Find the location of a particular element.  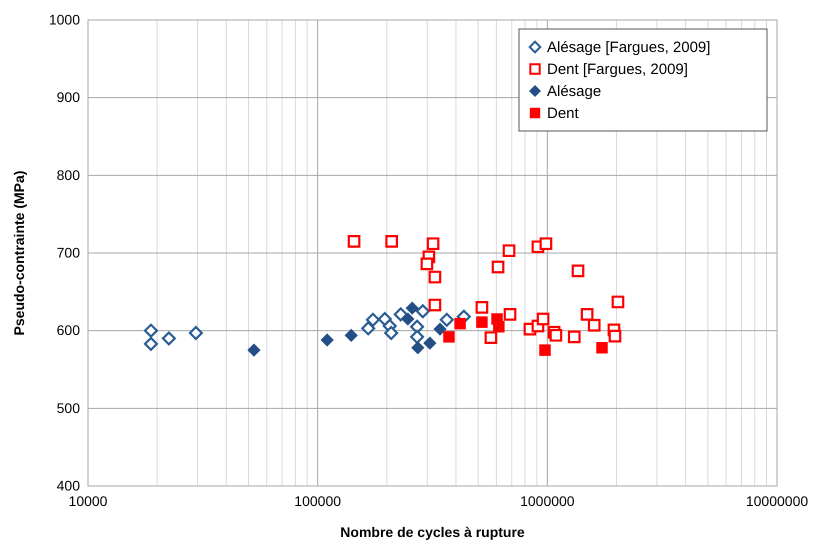

legend-label: Dent is located at coordinates (563, 113).